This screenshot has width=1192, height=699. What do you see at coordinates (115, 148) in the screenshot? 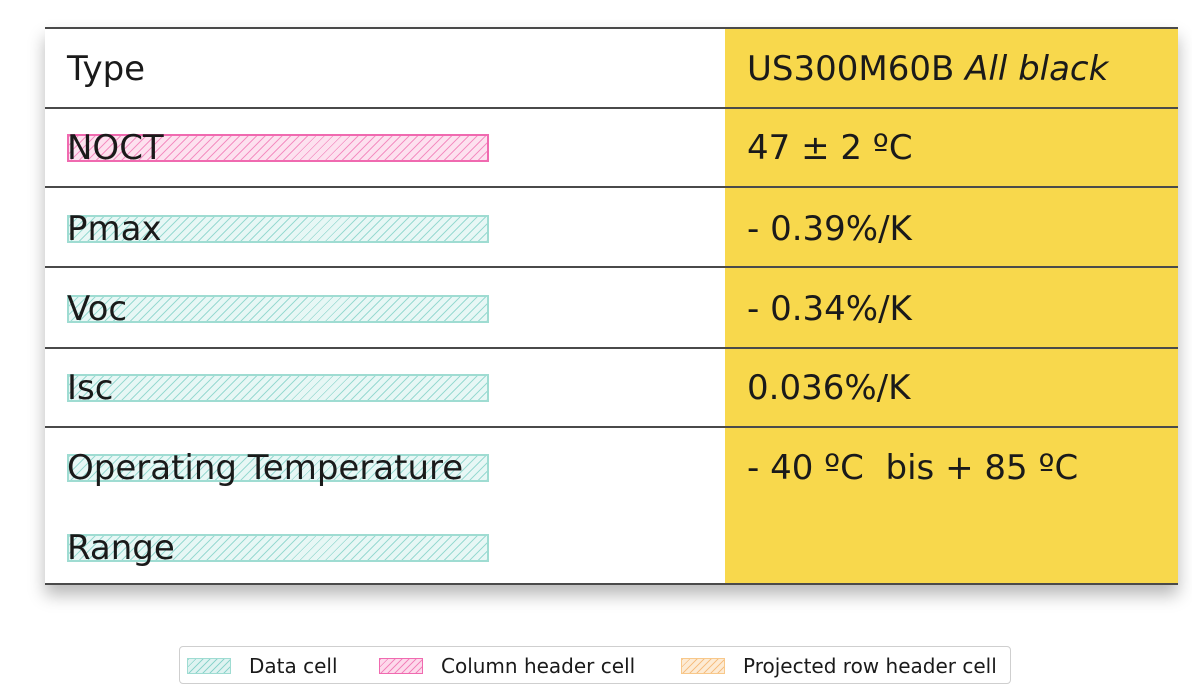
I see `row-label-noct: NOCT` at bounding box center [115, 148].